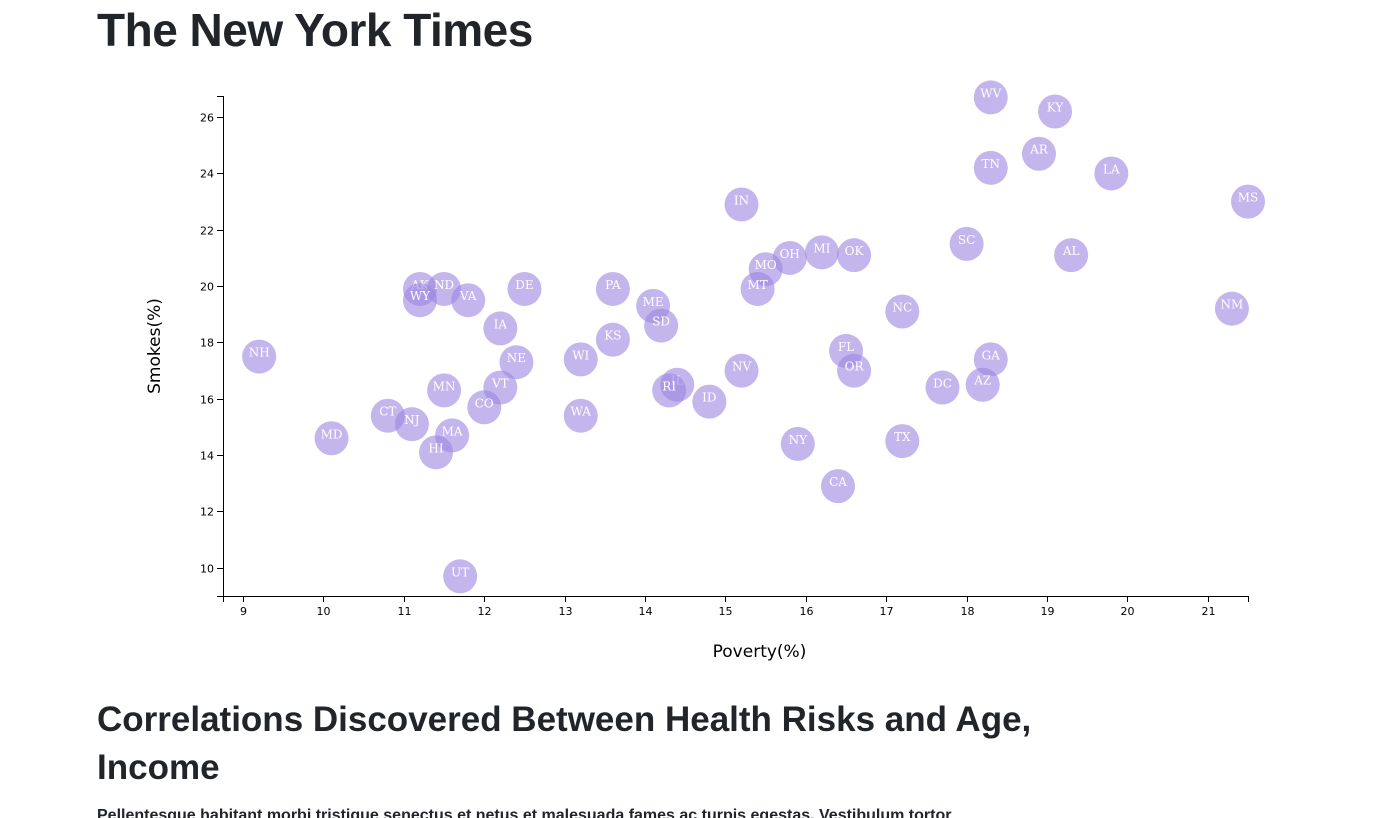 Image resolution: width=1398 pixels, height=818 pixels. I want to click on state-point-az: AZ, so click(982, 384).